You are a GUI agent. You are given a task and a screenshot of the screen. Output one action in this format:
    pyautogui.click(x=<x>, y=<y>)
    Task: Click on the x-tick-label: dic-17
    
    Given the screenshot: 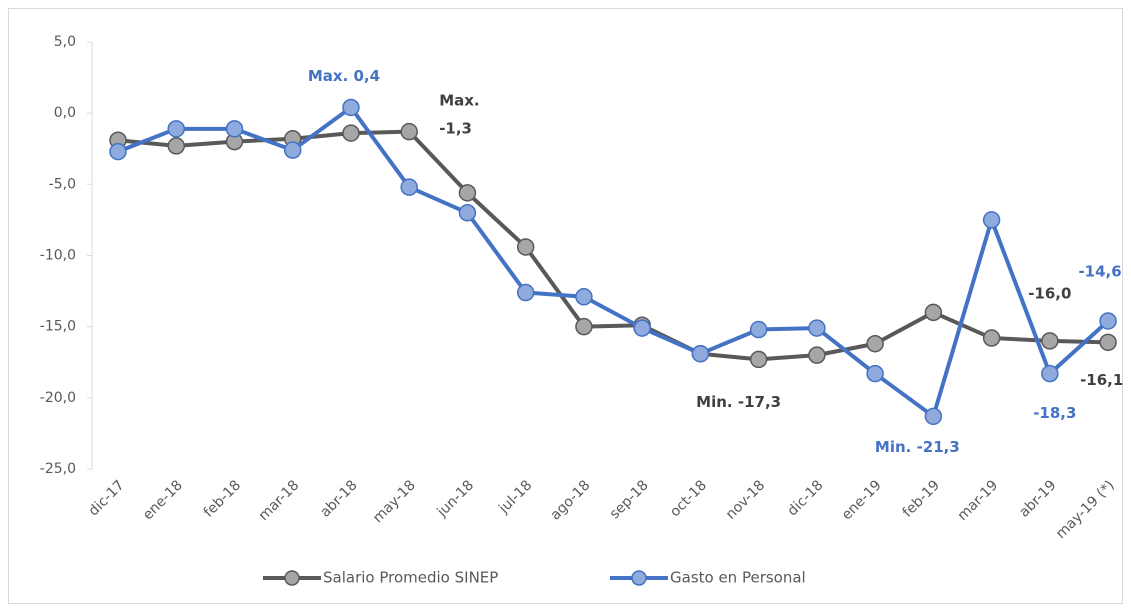 What is the action you would take?
    pyautogui.click(x=107, y=498)
    